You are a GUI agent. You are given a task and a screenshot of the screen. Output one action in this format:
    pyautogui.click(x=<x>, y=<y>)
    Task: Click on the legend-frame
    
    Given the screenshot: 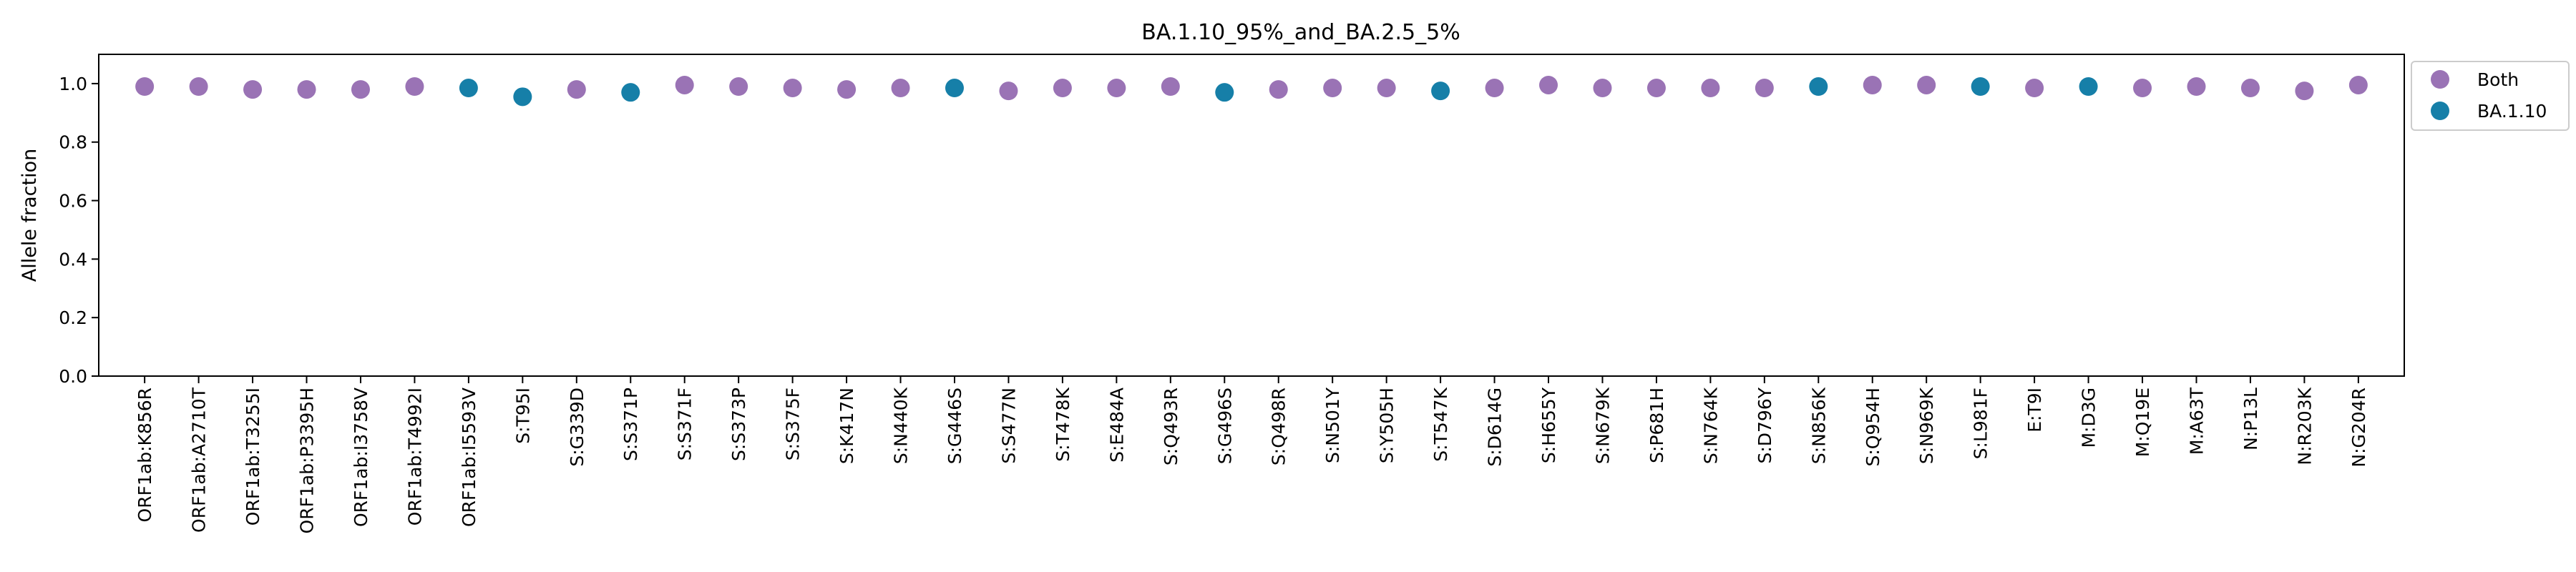 What is the action you would take?
    pyautogui.click(x=2490, y=96)
    